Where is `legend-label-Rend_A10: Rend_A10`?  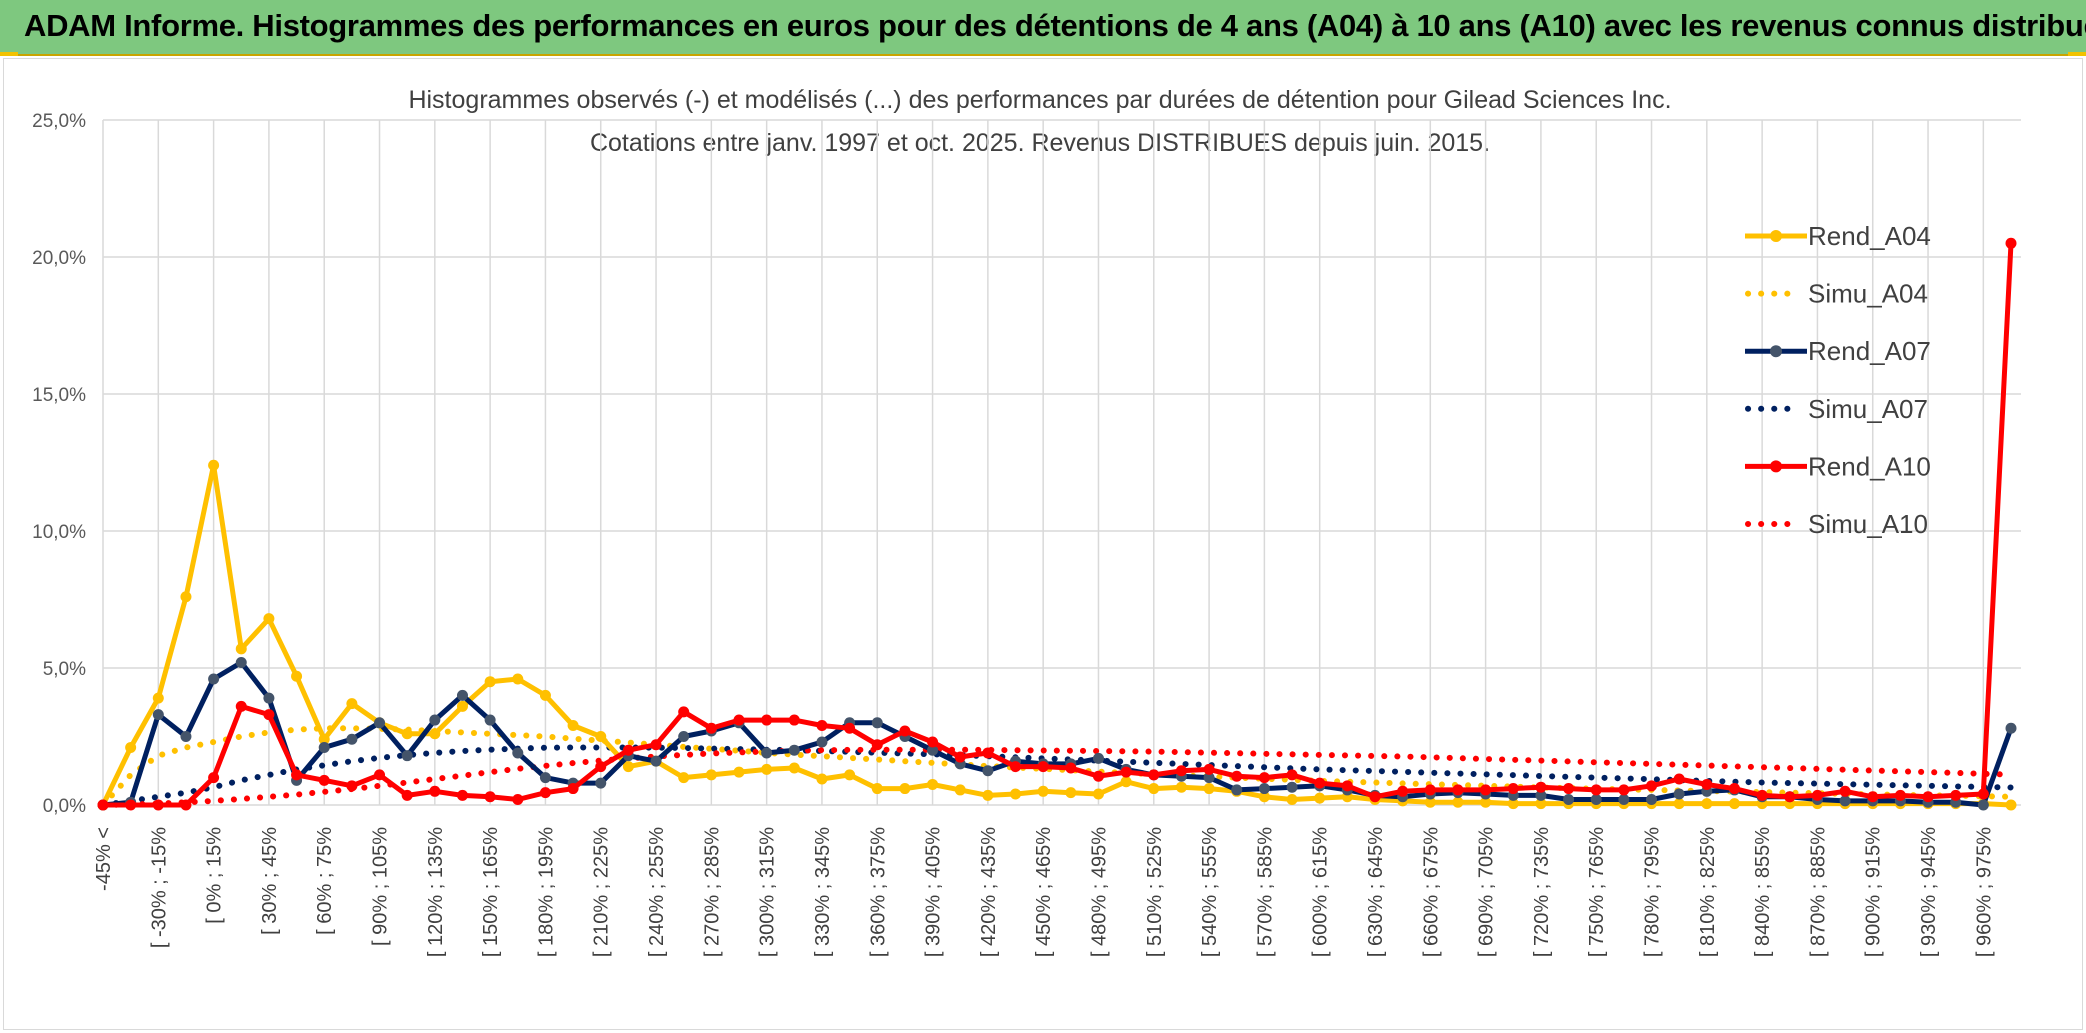
legend-label-Rend_A10: Rend_A10 is located at coordinates (1869, 466).